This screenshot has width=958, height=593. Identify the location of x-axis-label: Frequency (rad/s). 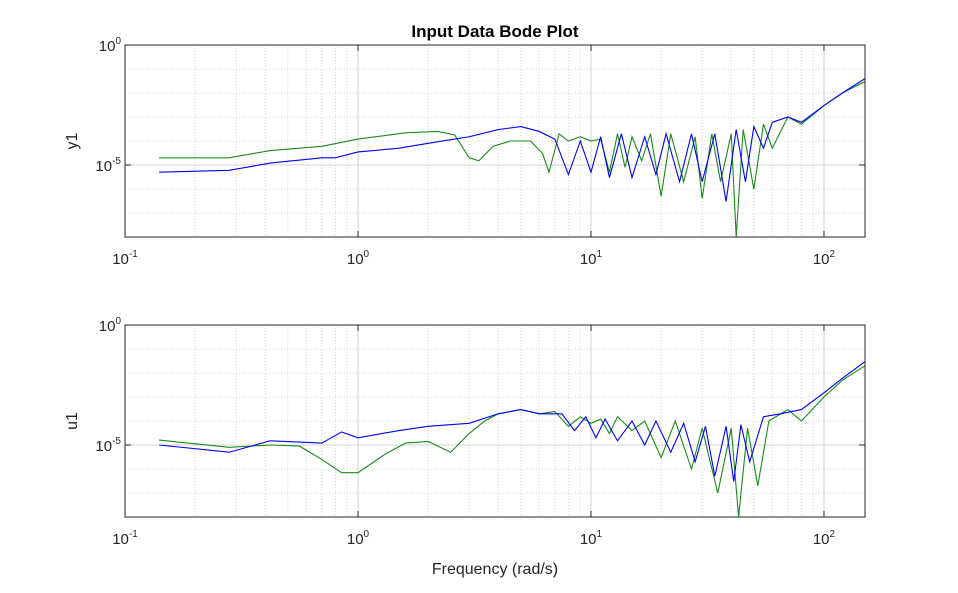
(495, 569).